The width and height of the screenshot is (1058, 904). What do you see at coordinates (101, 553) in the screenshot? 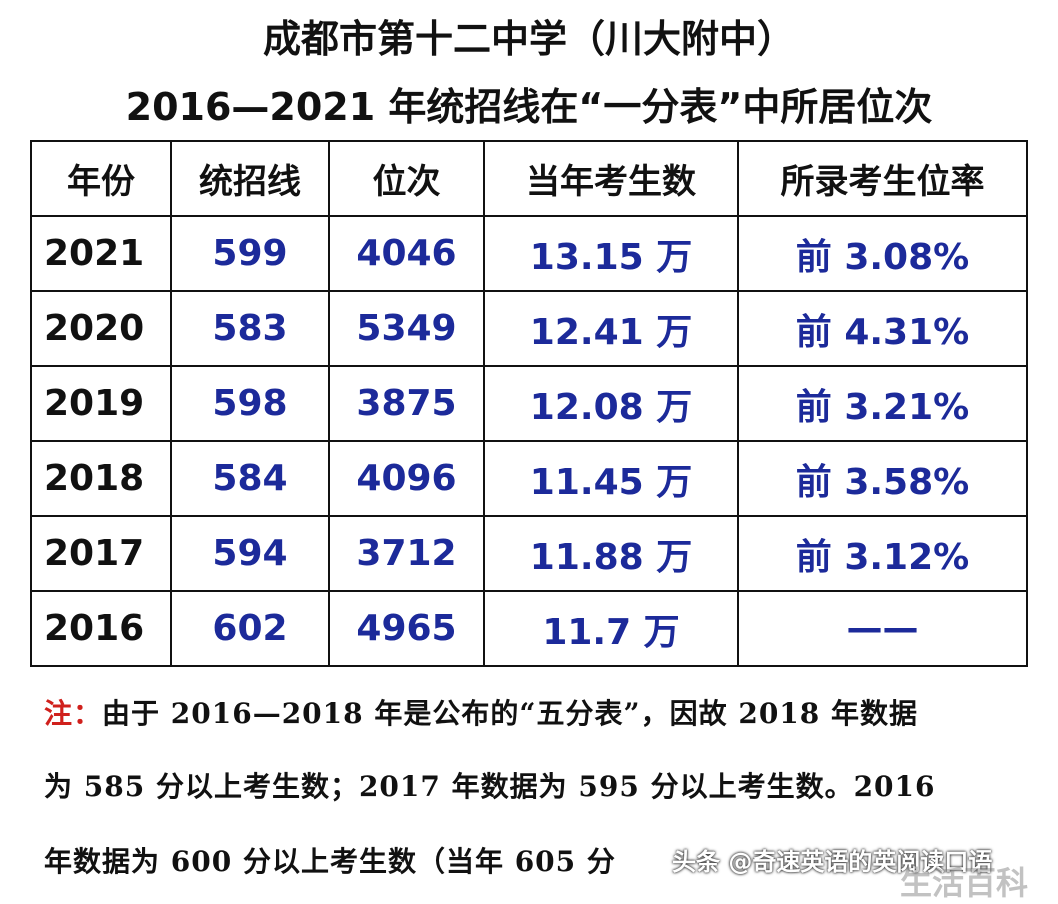
I see `cell-year: 2017` at bounding box center [101, 553].